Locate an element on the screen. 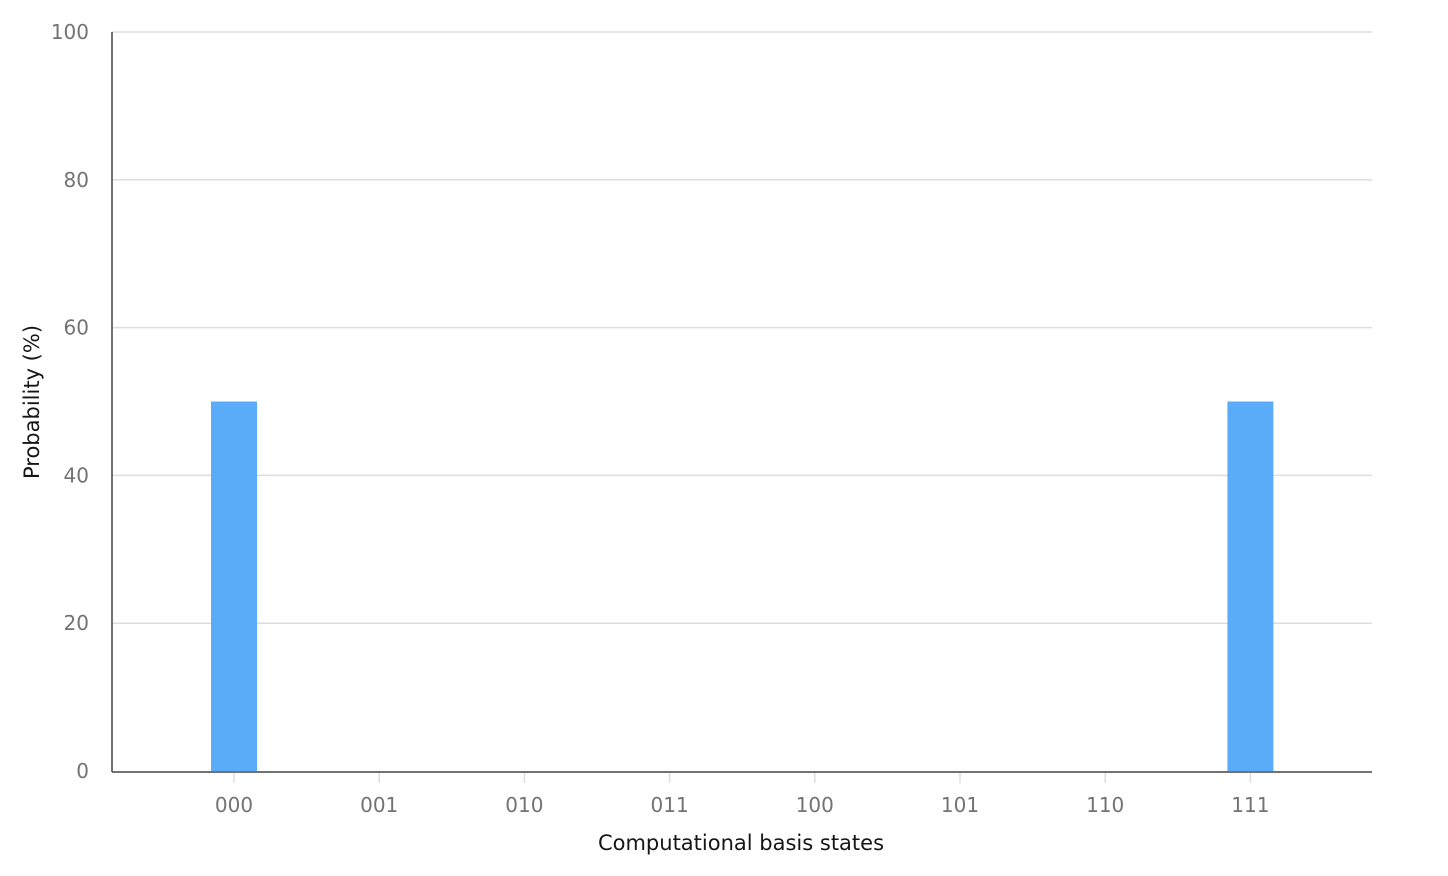  y-tick-label: 40 is located at coordinates (76, 475).